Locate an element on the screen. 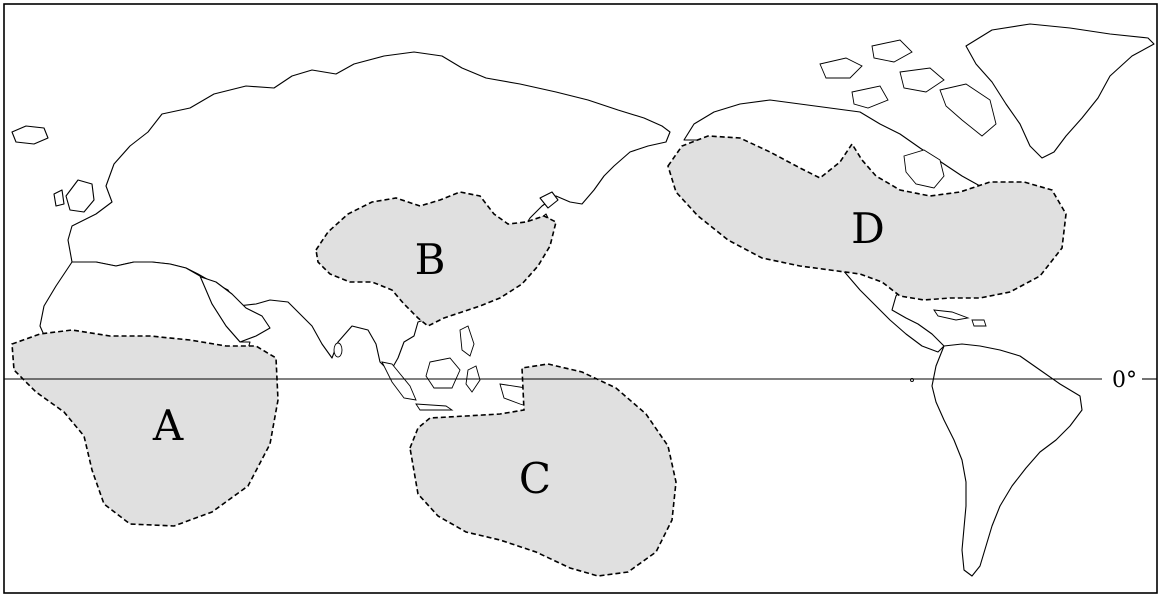  iceland-landmass is located at coordinates (30, 135).